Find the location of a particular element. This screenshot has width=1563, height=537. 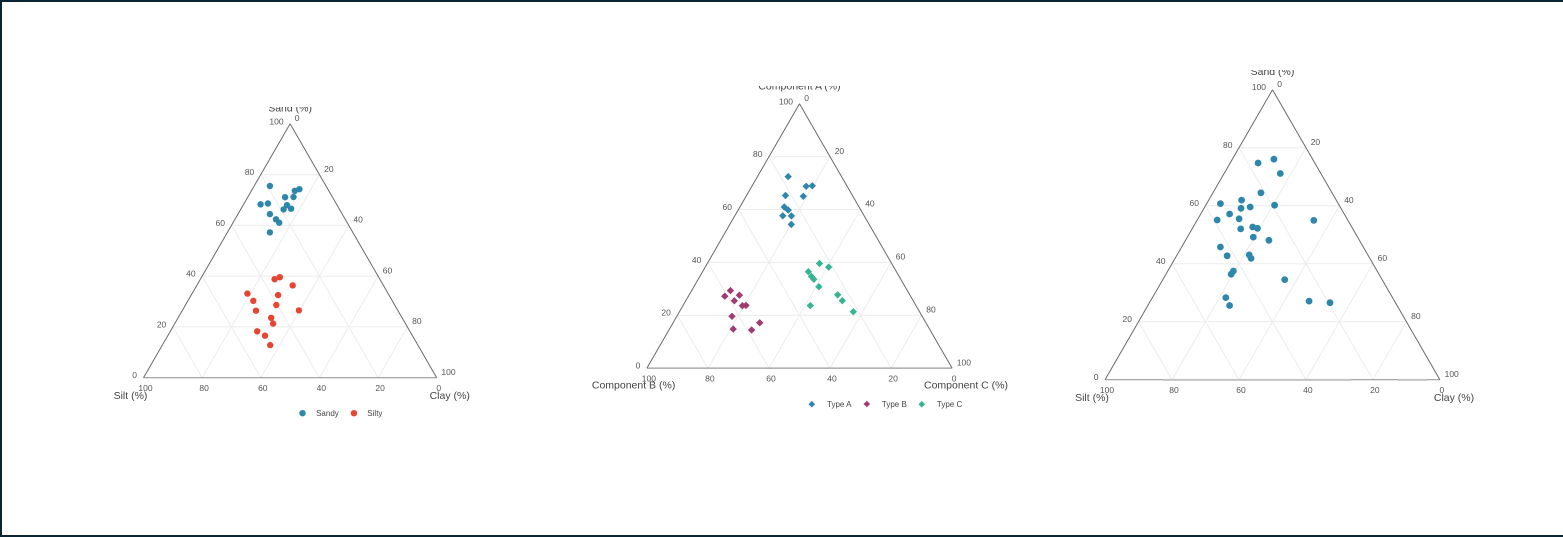

svg-text: Component C (%) is located at coordinates (966, 386).